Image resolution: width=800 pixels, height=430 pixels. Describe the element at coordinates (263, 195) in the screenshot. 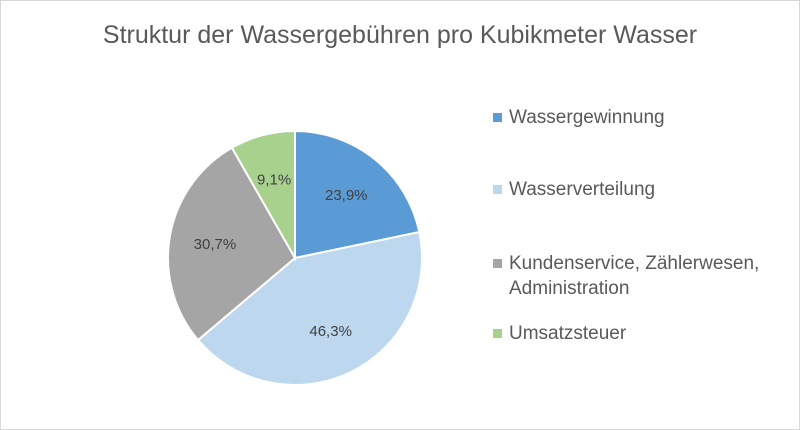

I see `pie-slice-umsatzsteuer` at that location.